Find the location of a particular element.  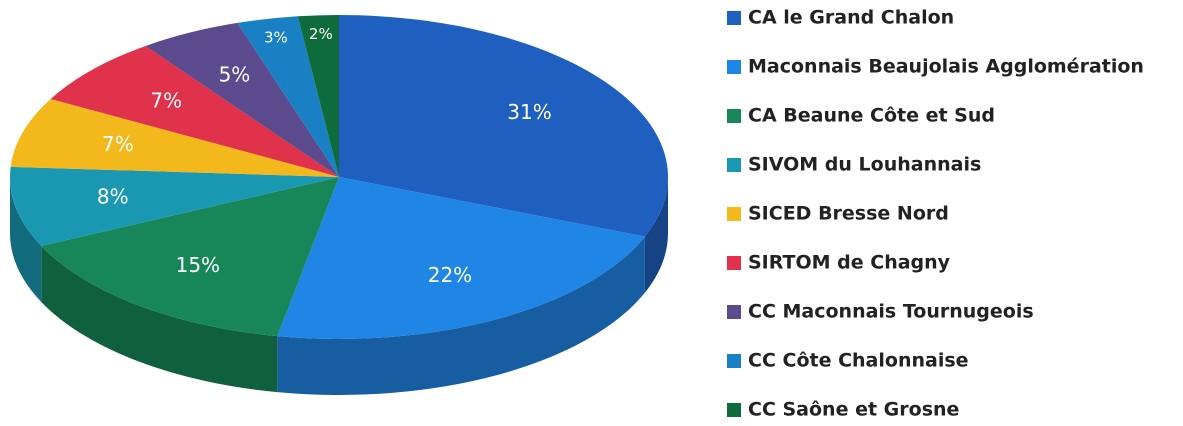

legend-label: SICED Bresse Nord is located at coordinates (848, 214).